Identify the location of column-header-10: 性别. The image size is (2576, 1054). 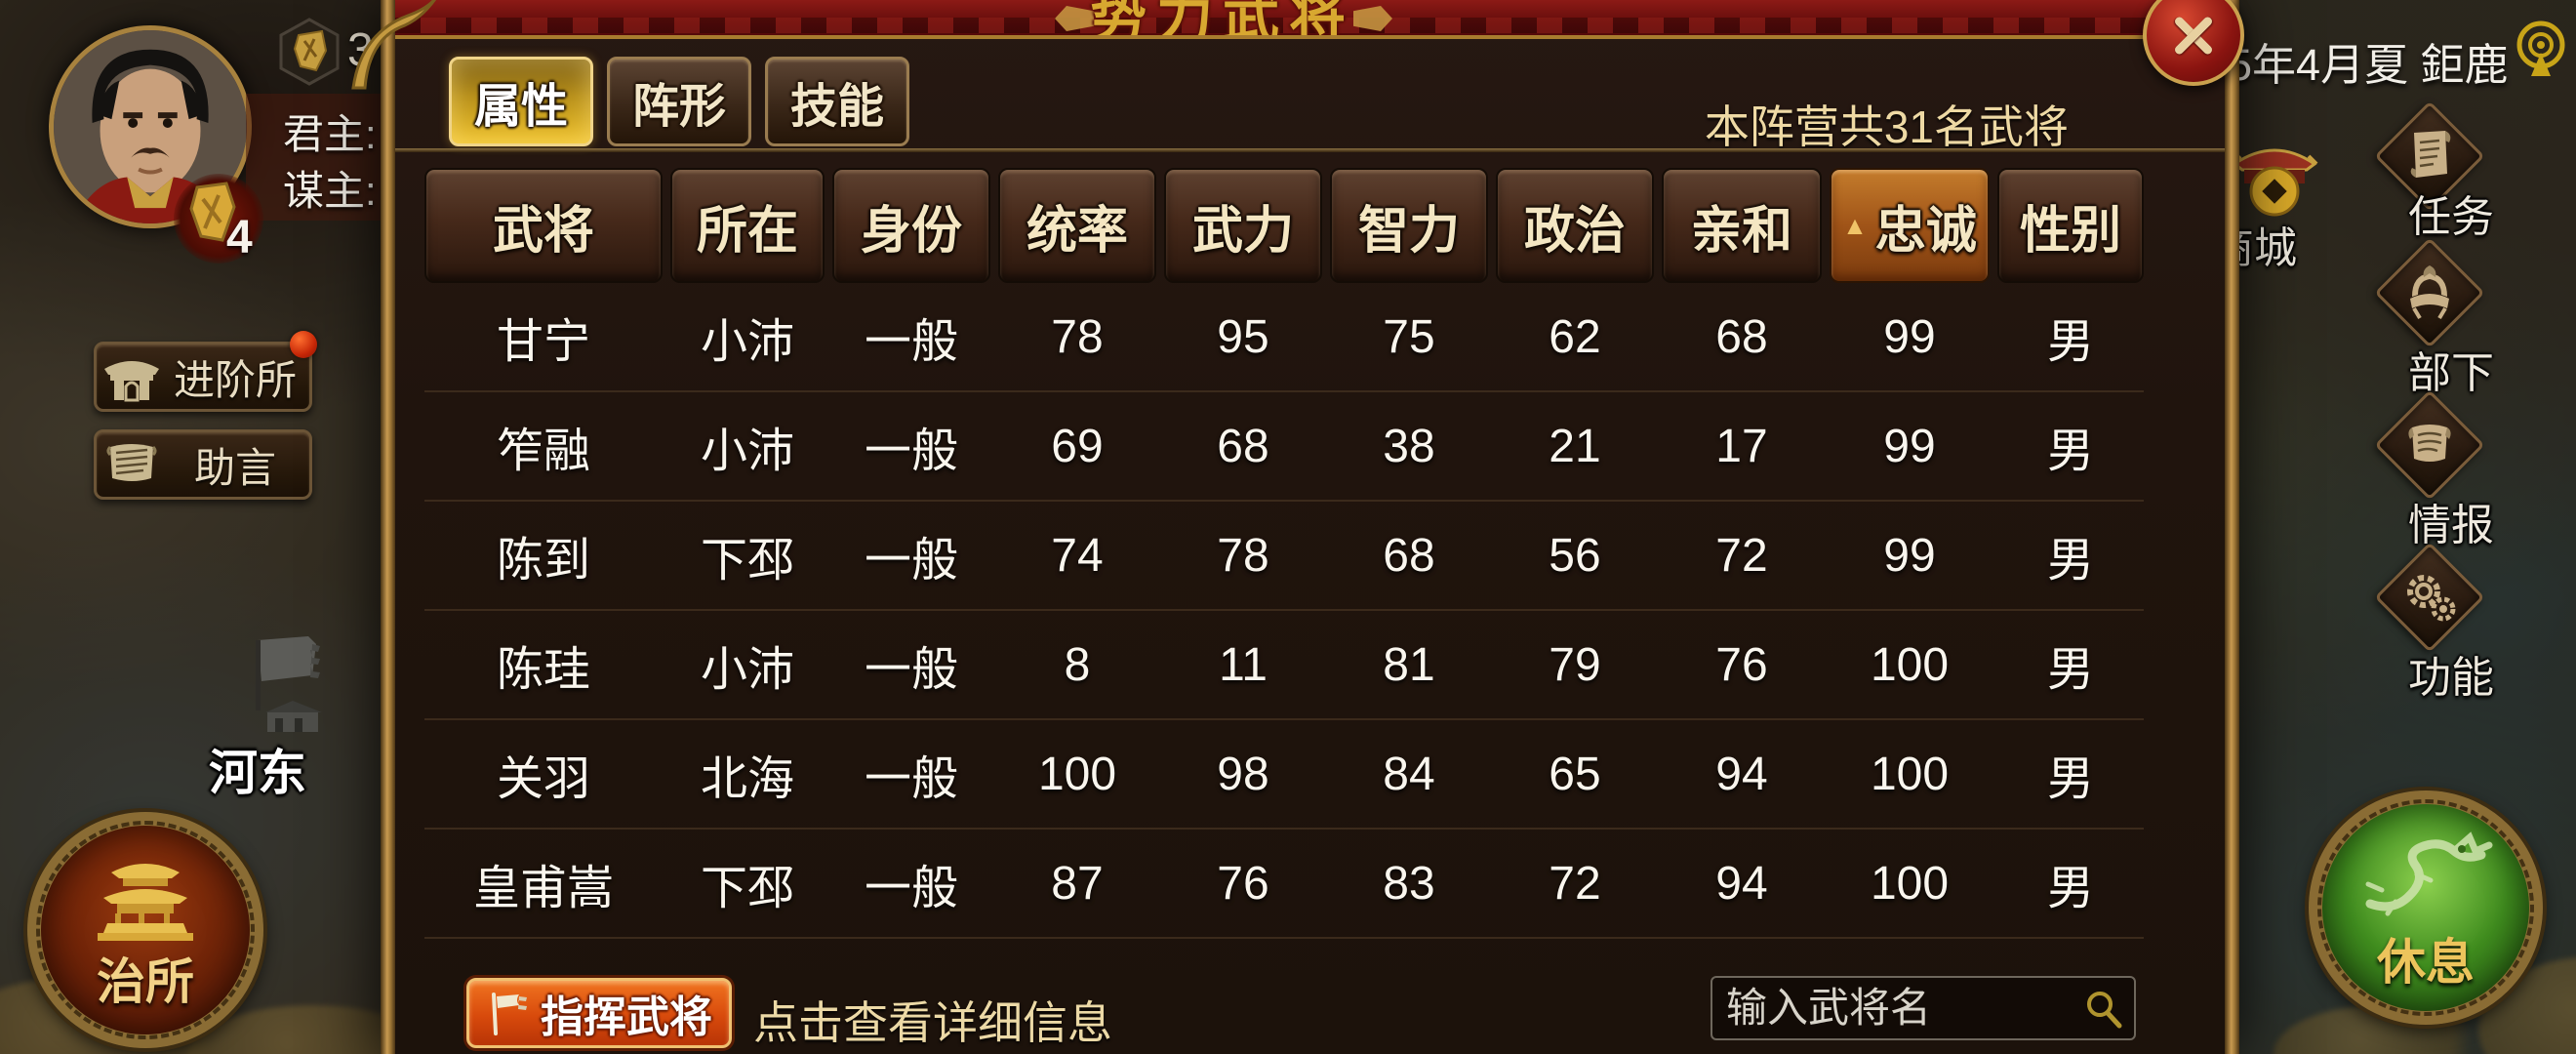
(2070, 225).